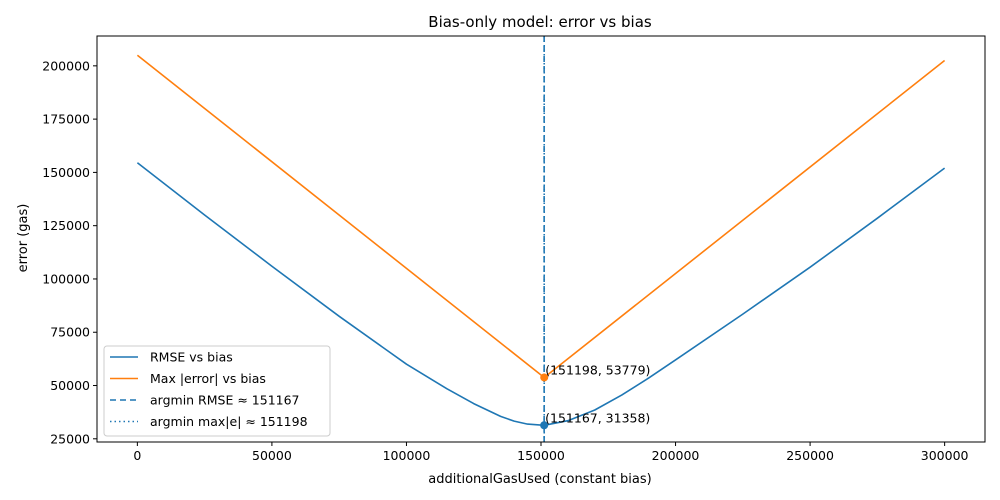 The width and height of the screenshot is (1000, 500). I want to click on legend-box, so click(217, 391).